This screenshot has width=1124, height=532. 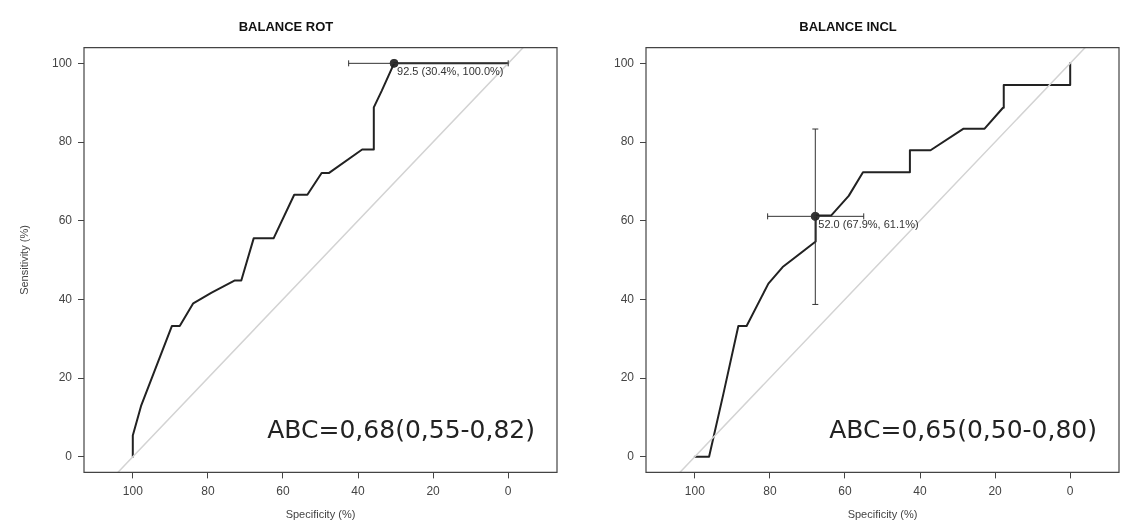 What do you see at coordinates (286, 27) in the screenshot?
I see `chart-title: BALANCE ROT` at bounding box center [286, 27].